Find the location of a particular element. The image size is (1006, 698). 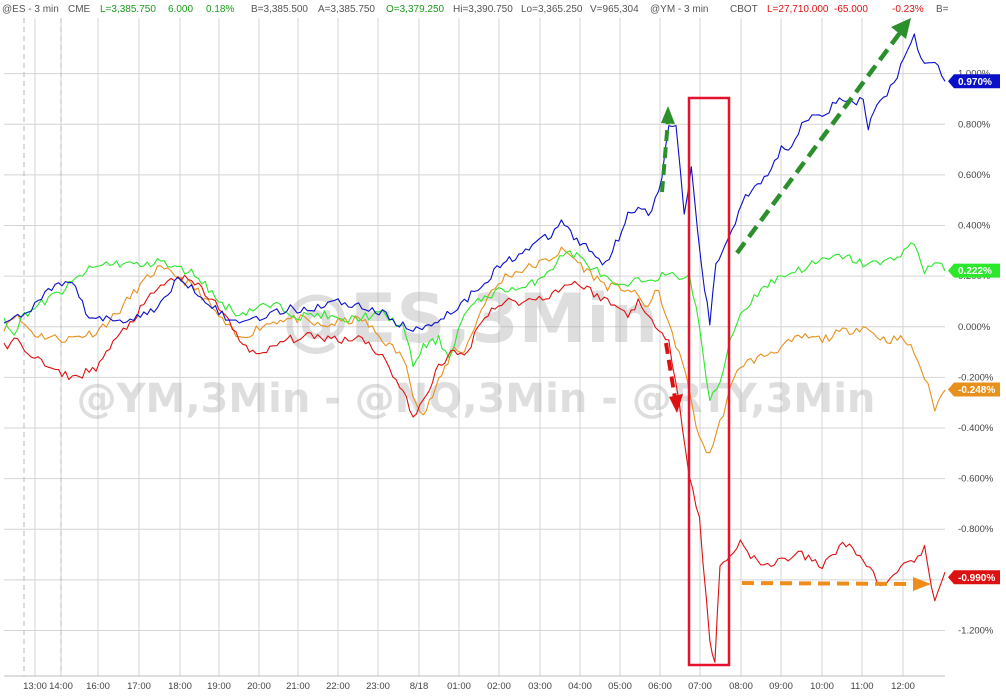

es-exchange: CME is located at coordinates (79, 9).